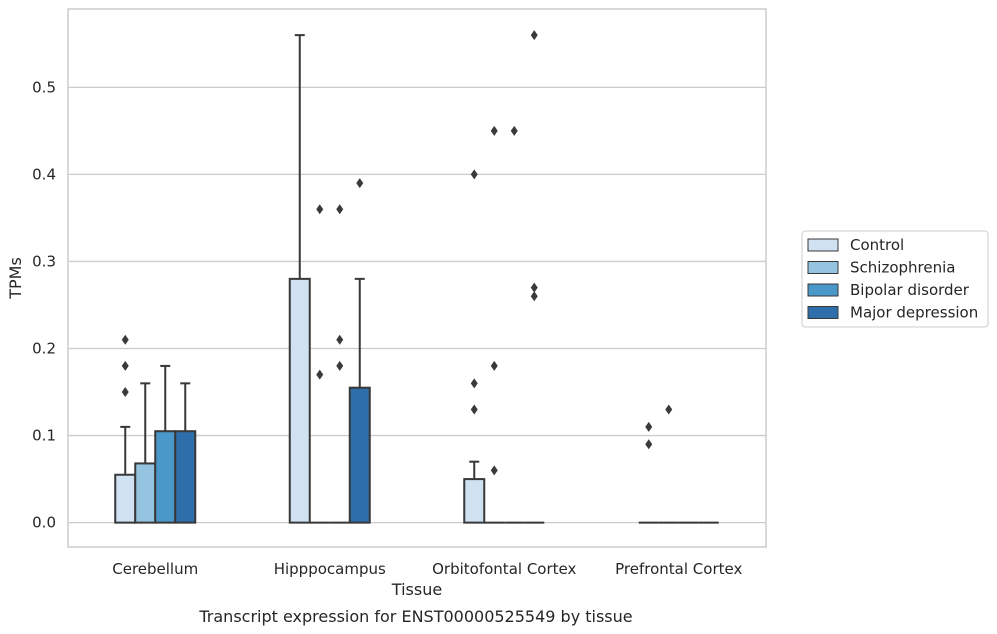  I want to click on legend-label: Control, so click(877, 245).